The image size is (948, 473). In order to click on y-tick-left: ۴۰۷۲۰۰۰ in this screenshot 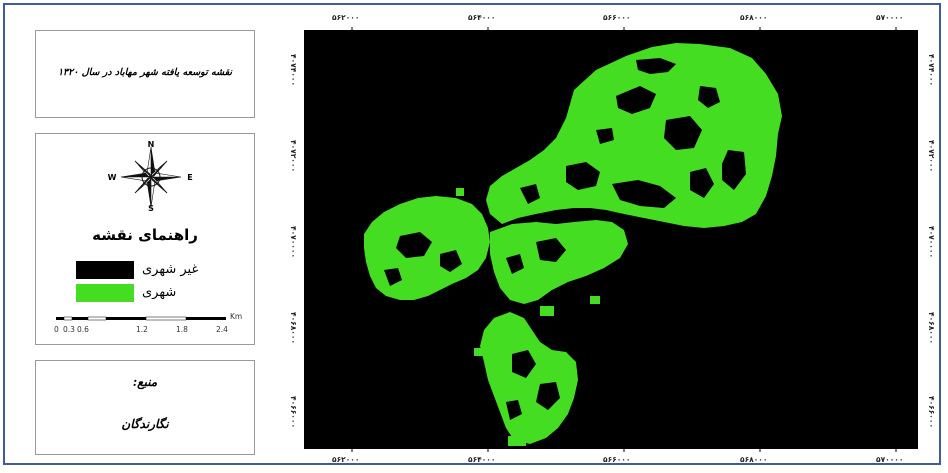, I will do `click(293, 156)`.